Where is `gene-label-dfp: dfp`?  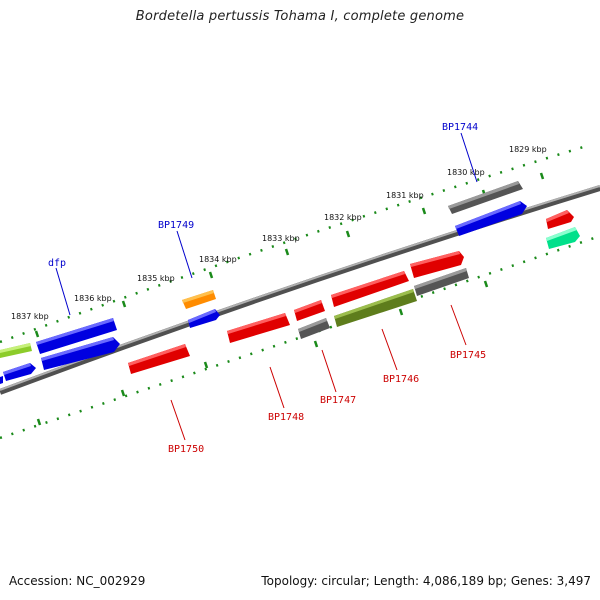
gene-label-dfp: dfp is located at coordinates (57, 263).